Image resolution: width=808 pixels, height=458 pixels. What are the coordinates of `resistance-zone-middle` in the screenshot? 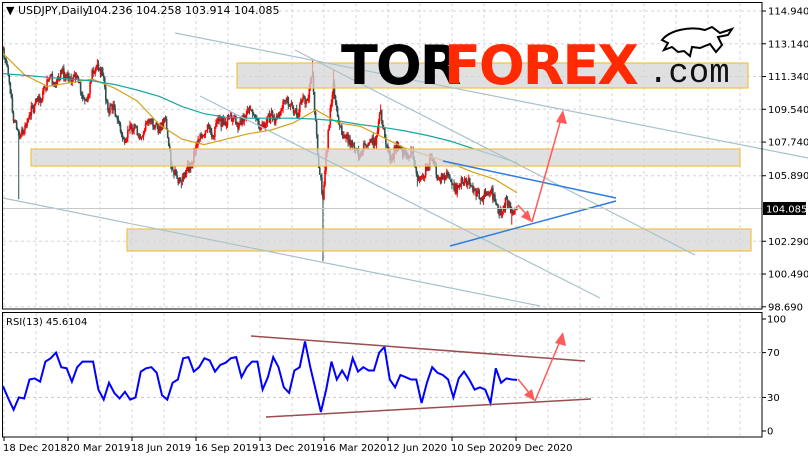 It's located at (385, 157).